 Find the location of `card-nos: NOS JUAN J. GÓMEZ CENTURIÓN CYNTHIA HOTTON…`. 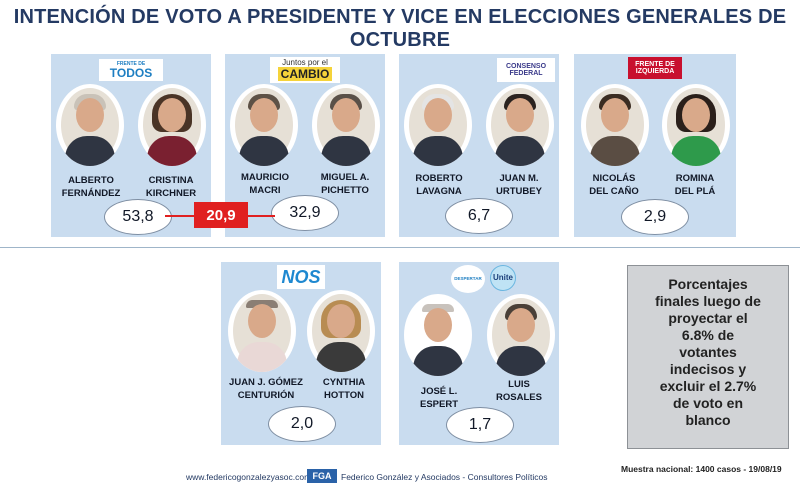

card-nos: NOS JUAN J. GÓMEZ CENTURIÓN CYNTHIA HOTTON… is located at coordinates (301, 353).